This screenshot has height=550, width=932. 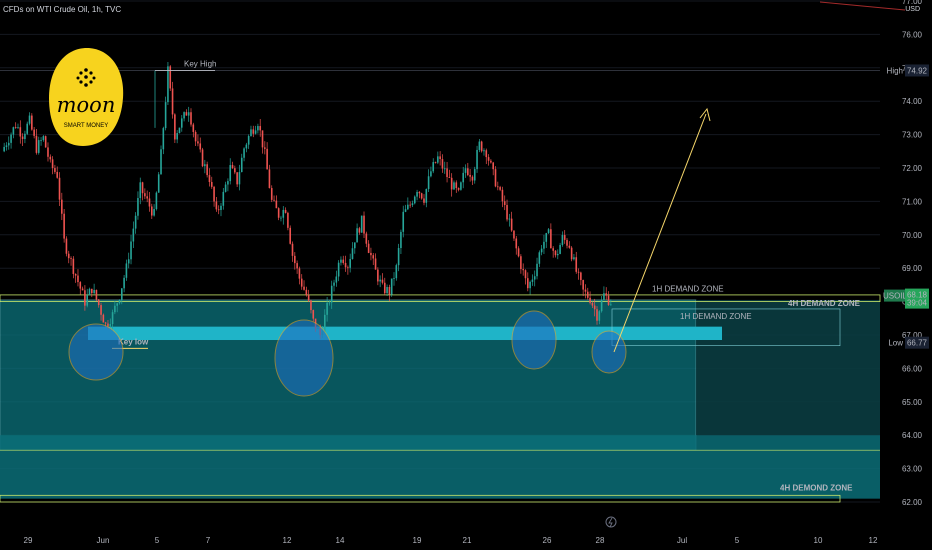 What do you see at coordinates (287, 540) in the screenshot?
I see `time-tick: 12` at bounding box center [287, 540].